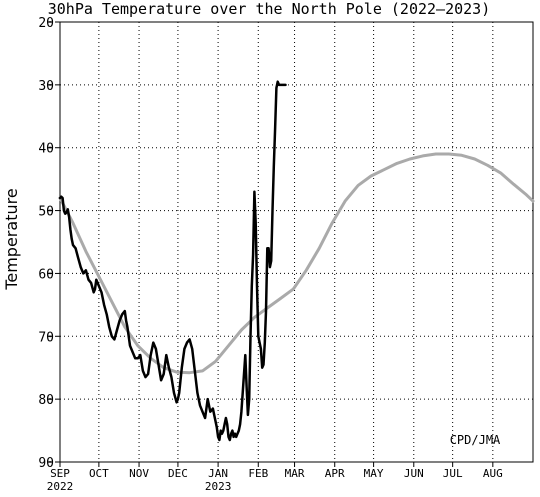 The image size is (540, 497). What do you see at coordinates (374, 473) in the screenshot?
I see `x-tick-label: MAY` at bounding box center [374, 473].